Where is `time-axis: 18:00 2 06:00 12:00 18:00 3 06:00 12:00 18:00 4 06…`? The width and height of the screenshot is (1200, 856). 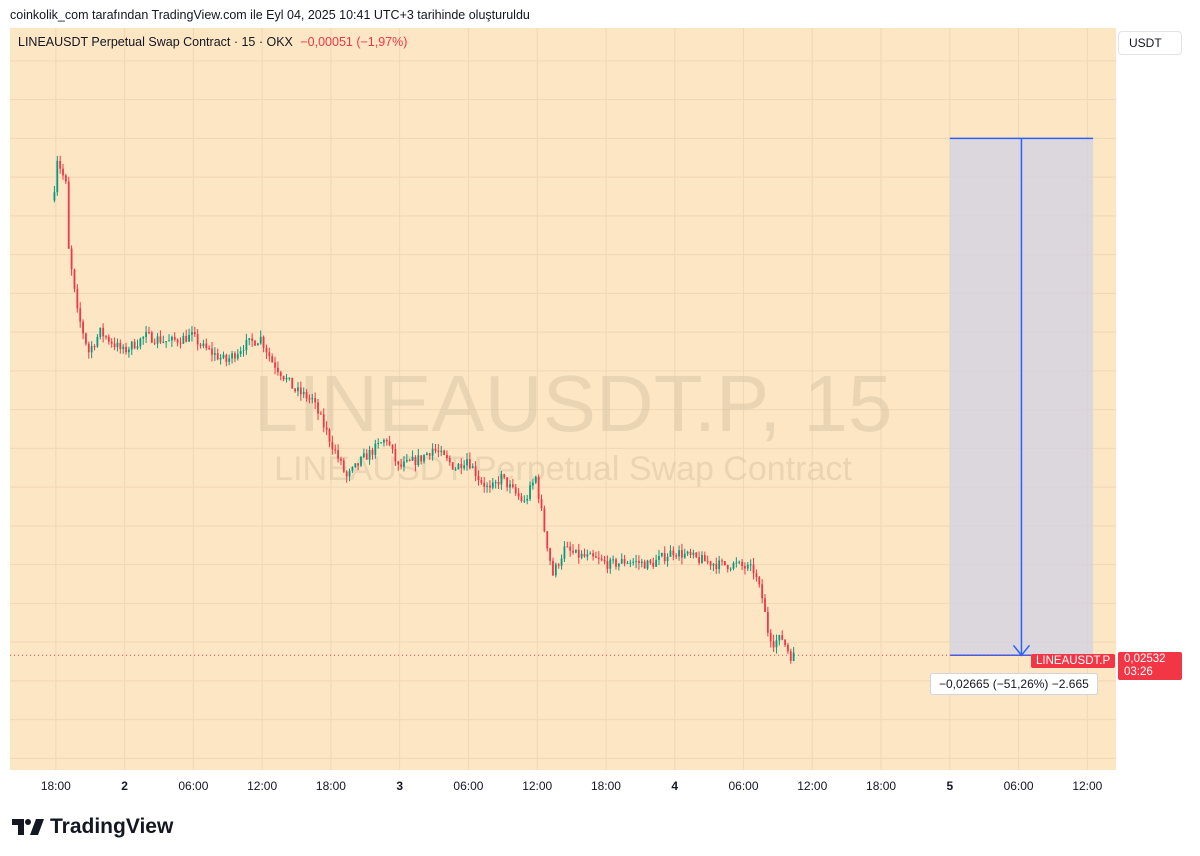
time-axis: 18:00 2 06:00 12:00 18:00 3 06:00 12:00 18:00 4 06… is located at coordinates (572, 786).